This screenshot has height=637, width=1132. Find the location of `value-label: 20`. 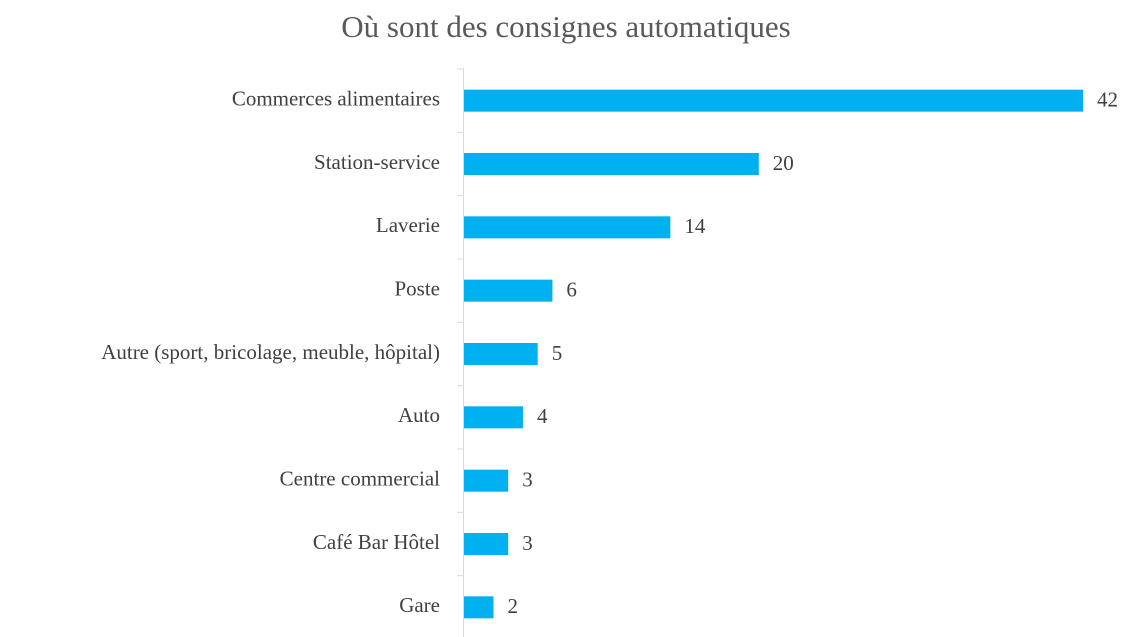

value-label: 20 is located at coordinates (783, 163).